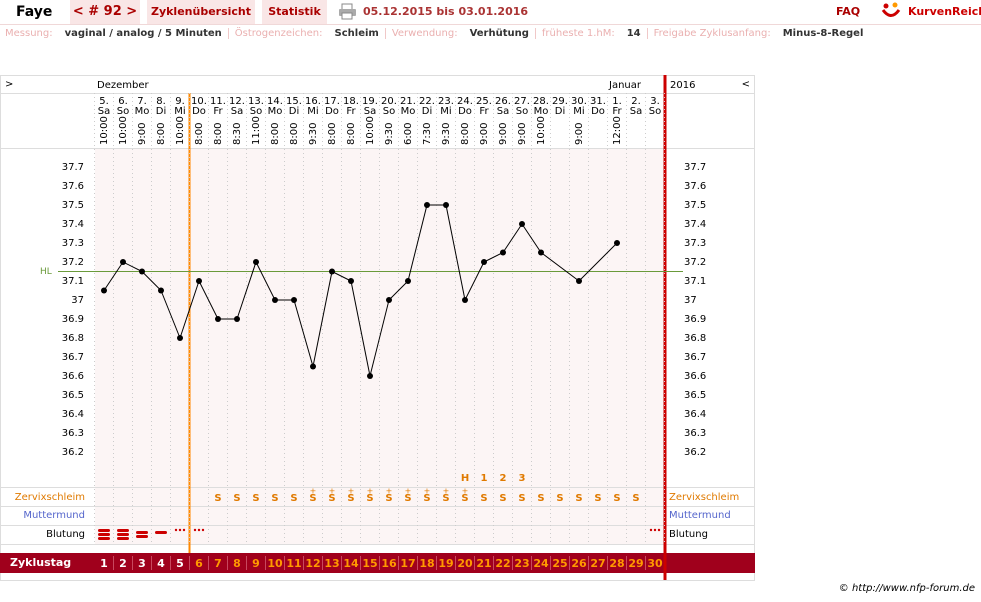 The image size is (981, 602). I want to click on cycle-day: 3, so click(142, 563).